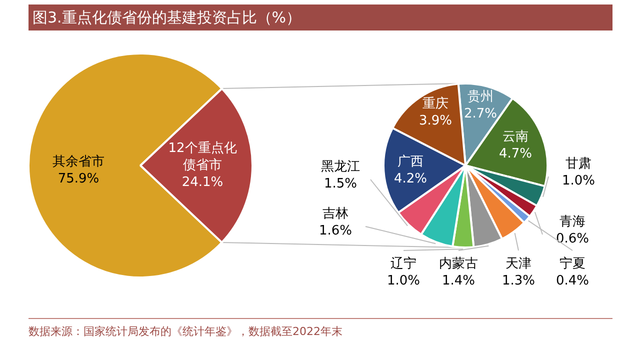 This screenshot has width=635, height=347. What do you see at coordinates (411, 162) in the screenshot?
I see `slice-label: 广西` at bounding box center [411, 162].